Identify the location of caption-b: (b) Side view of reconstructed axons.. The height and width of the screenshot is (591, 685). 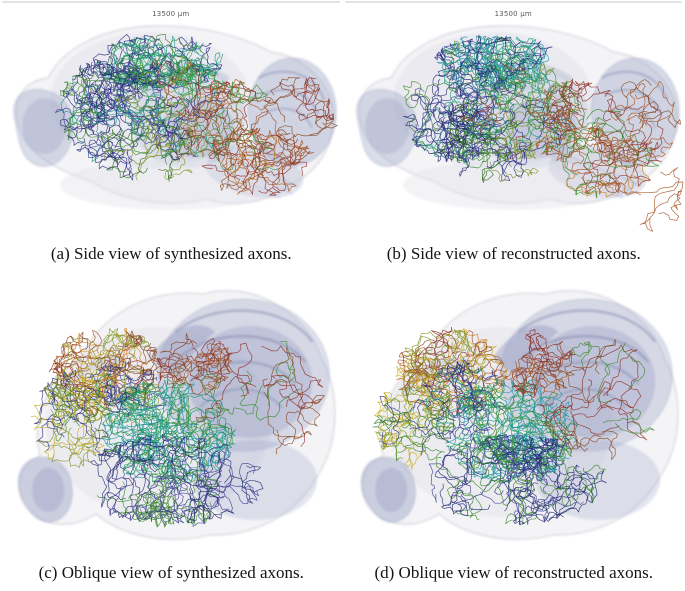
(513, 253).